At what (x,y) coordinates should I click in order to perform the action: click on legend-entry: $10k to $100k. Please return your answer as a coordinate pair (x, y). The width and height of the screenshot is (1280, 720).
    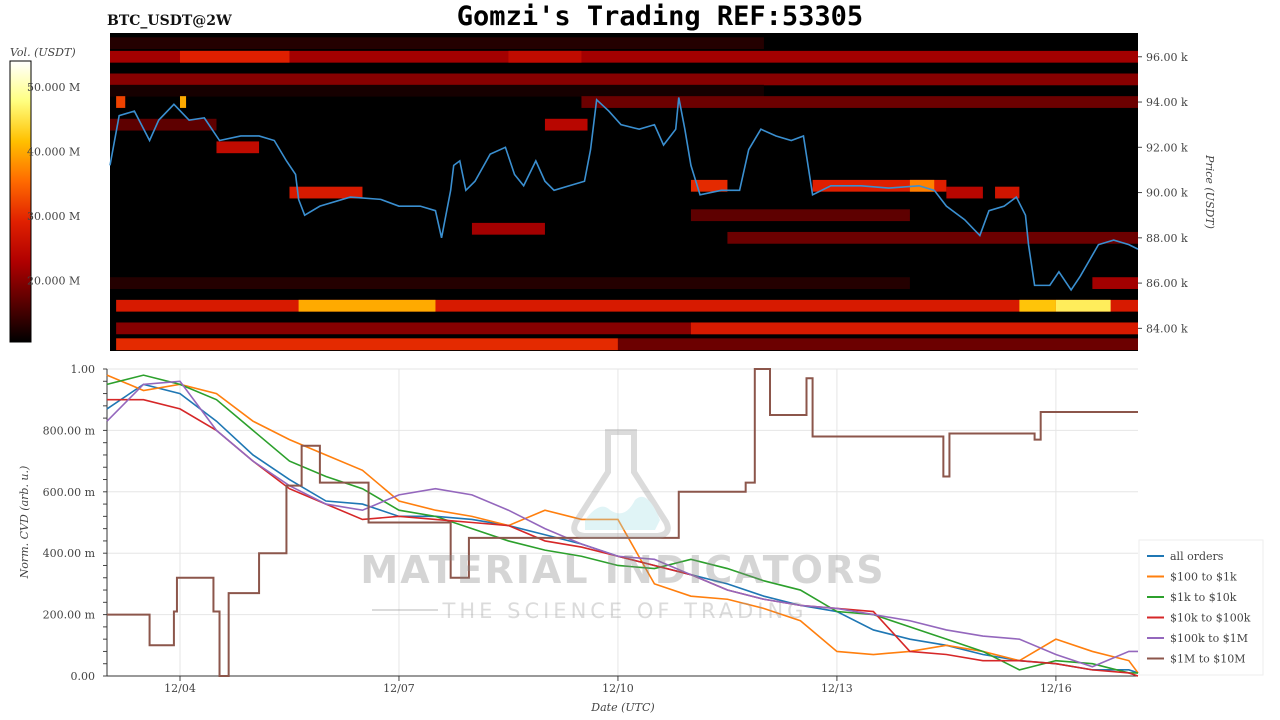
    Looking at the image, I should click on (1210, 618).